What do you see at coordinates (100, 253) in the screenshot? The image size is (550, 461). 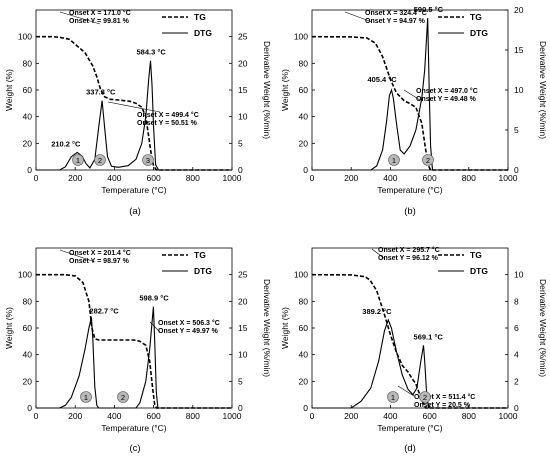 I see `onset-x-label: Onset X = 201.4 °C` at bounding box center [100, 253].